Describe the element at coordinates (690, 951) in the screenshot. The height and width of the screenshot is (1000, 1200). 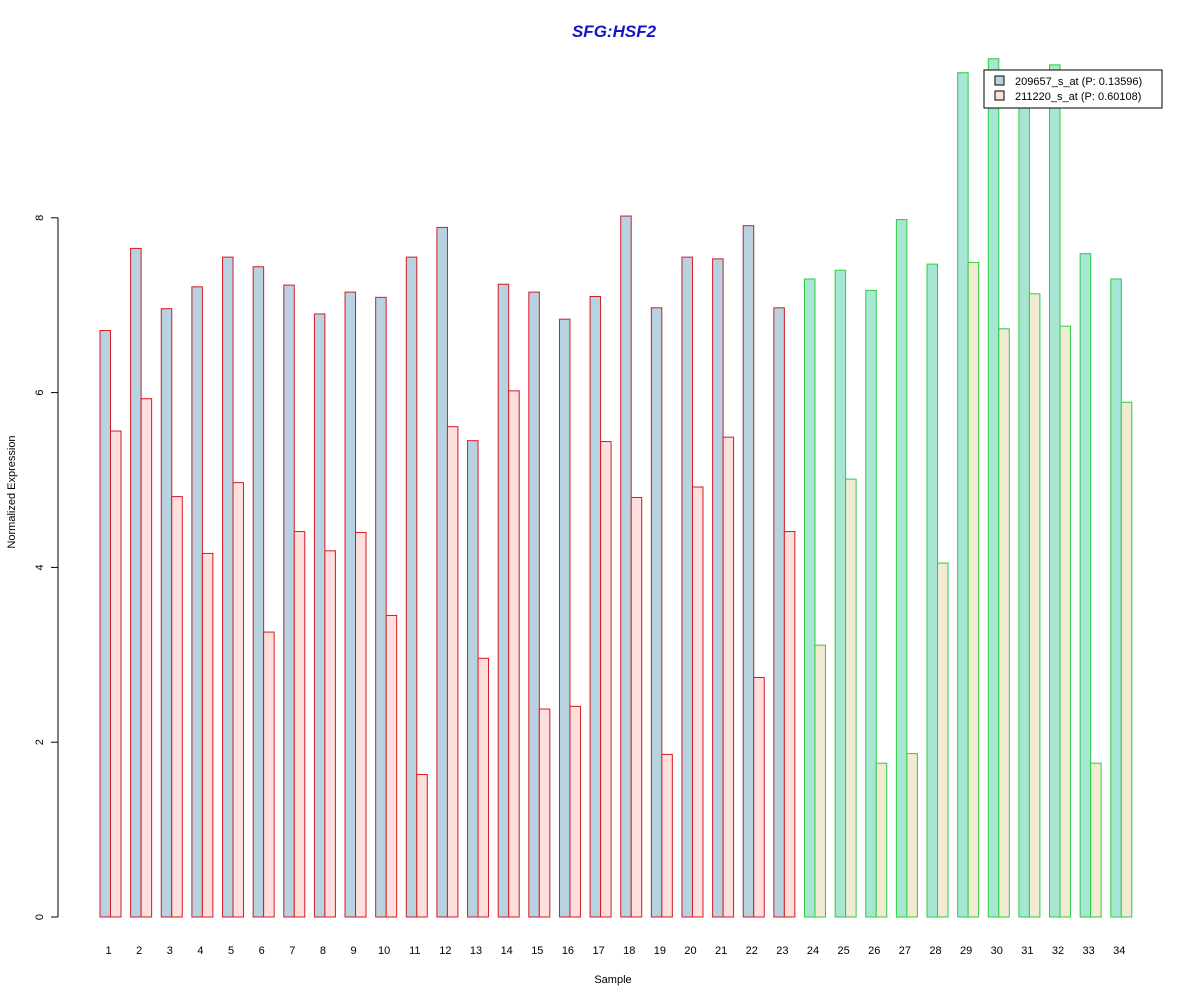
I see `x-axis-tick-label: 20` at that location.